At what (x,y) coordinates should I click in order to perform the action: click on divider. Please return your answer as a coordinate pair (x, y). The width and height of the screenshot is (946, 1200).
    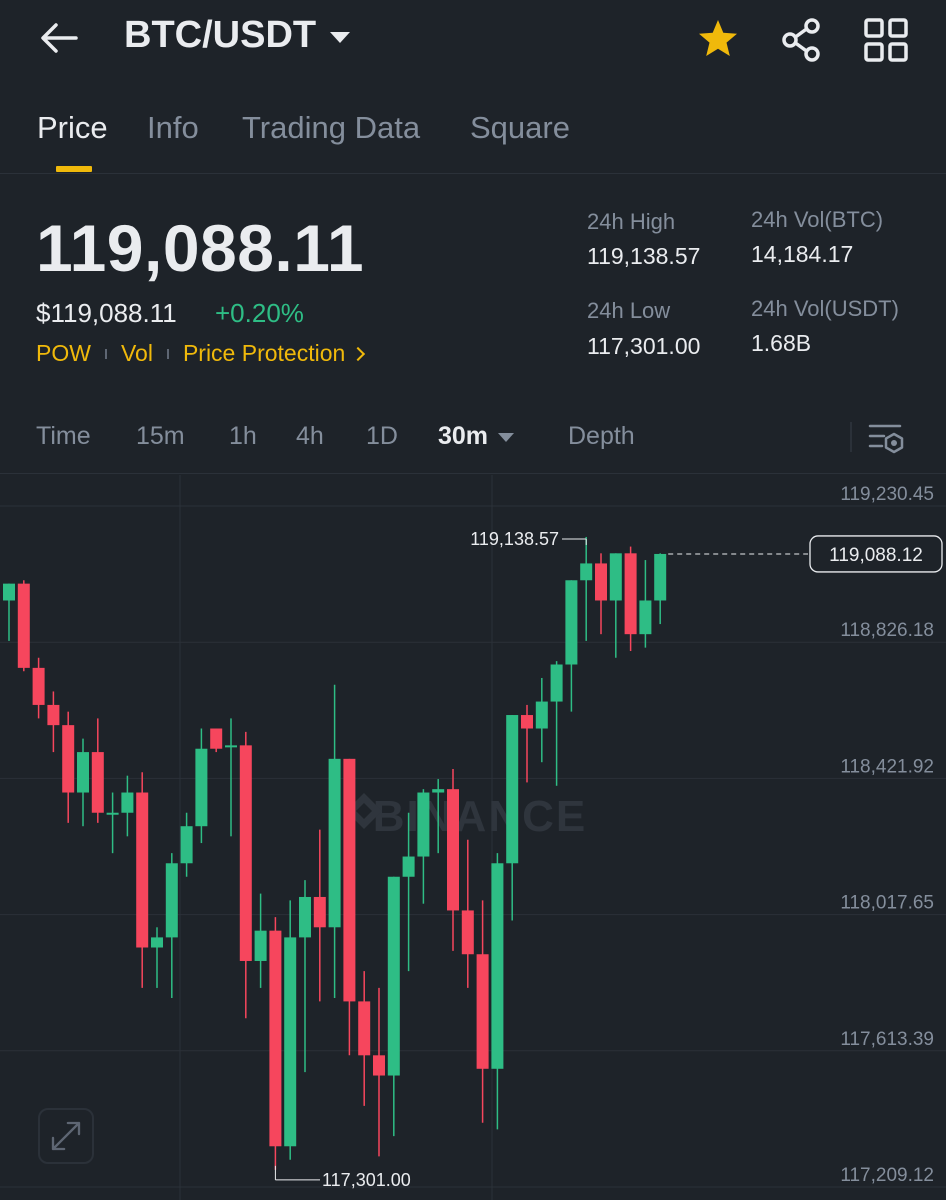
    Looking at the image, I should click on (851, 437).